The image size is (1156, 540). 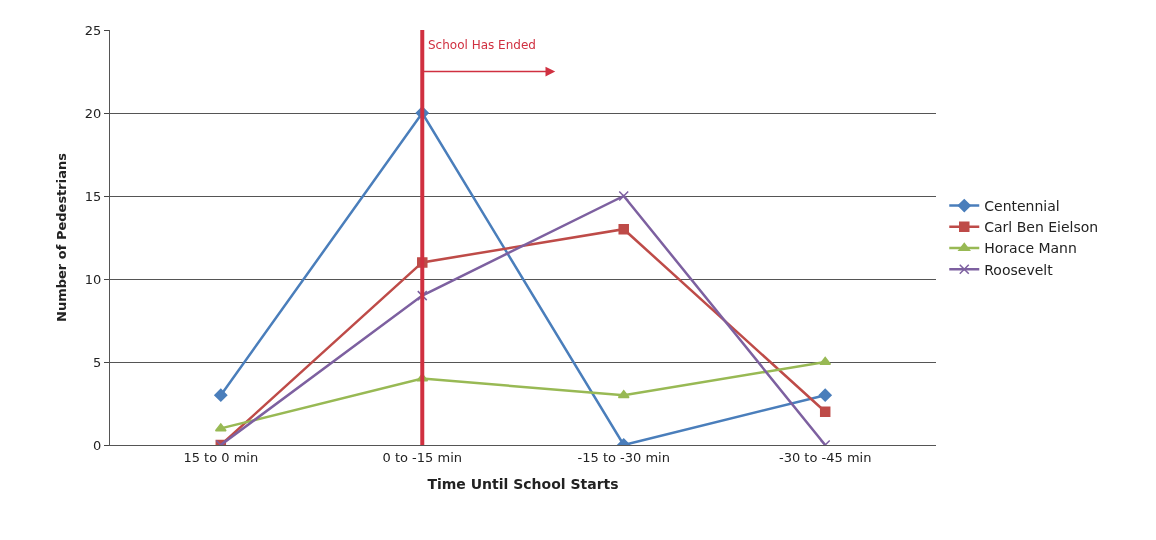 I want to click on legend-label: Horace Mann, so click(x=1030, y=248).